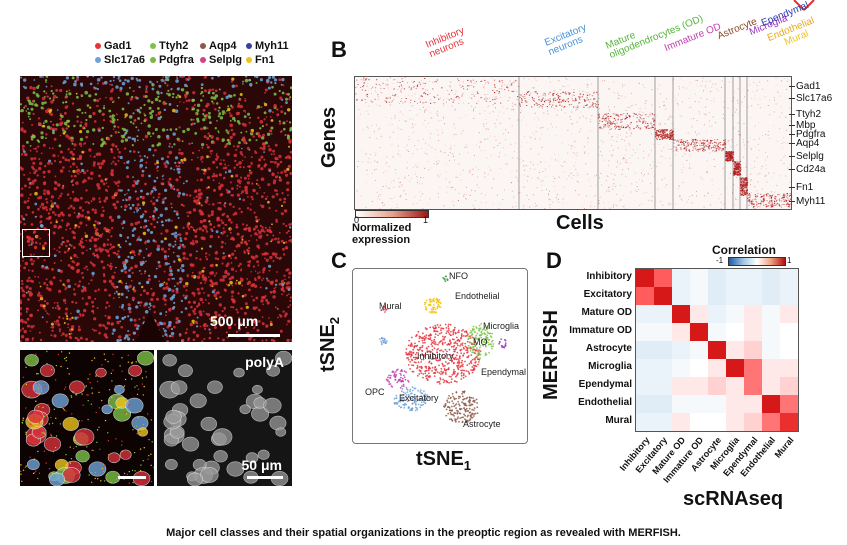 This screenshot has width=847, height=545. Describe the element at coordinates (501, 326) in the screenshot. I see `tsne-label-microglia: Microglia` at that location.